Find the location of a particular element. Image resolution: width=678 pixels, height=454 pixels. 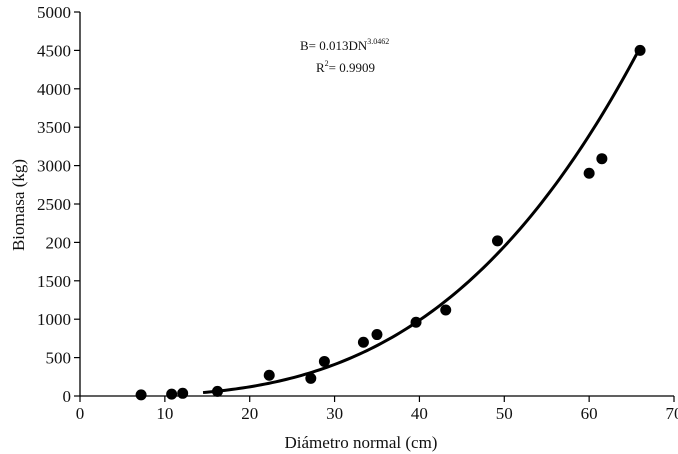

fit-r-squared: R2= 0.9909 is located at coordinates (345, 67).